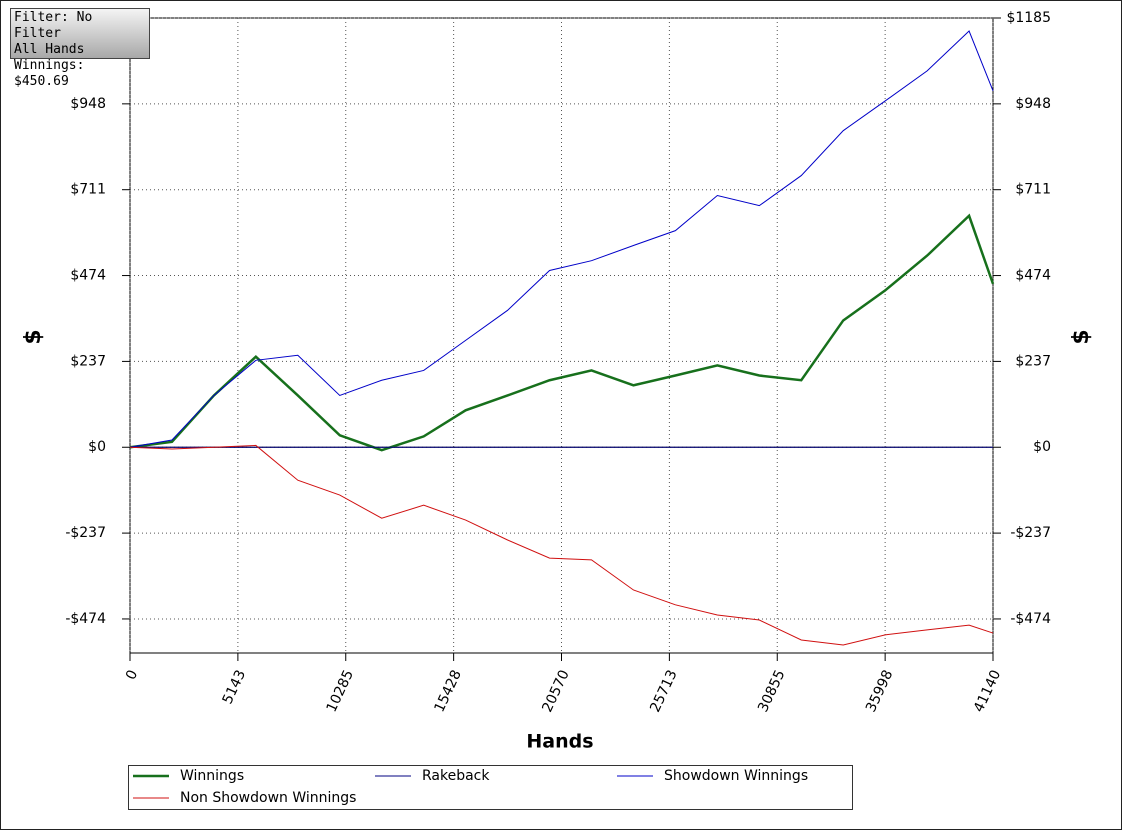  What do you see at coordinates (1033, 190) in the screenshot?
I see `y2-tick-label: $711` at bounding box center [1033, 190].